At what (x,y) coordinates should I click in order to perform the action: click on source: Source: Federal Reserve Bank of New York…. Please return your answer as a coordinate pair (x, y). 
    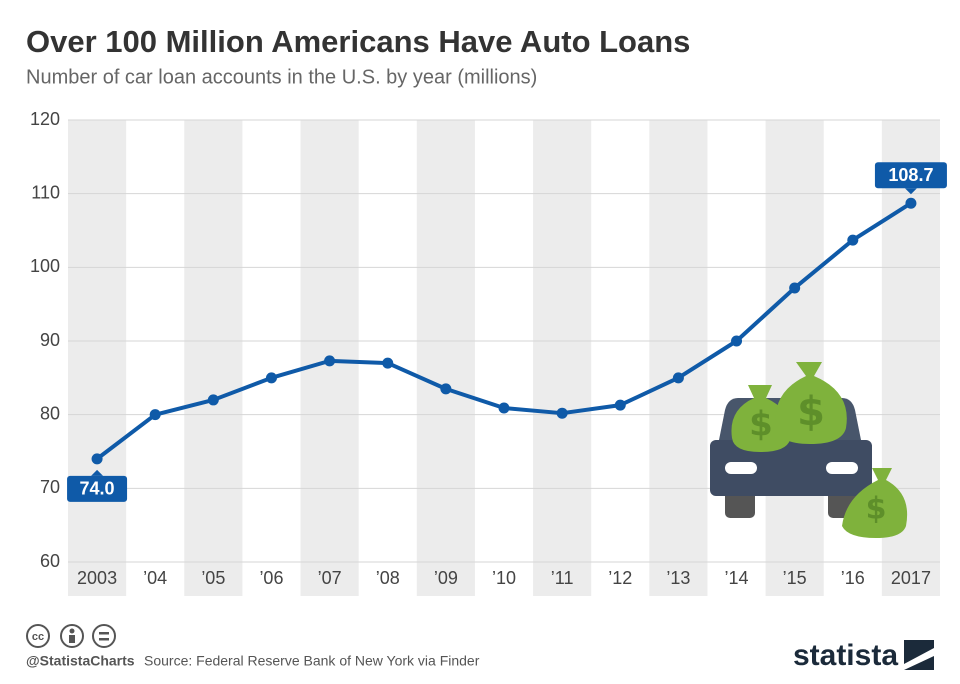
    Looking at the image, I should click on (312, 661).